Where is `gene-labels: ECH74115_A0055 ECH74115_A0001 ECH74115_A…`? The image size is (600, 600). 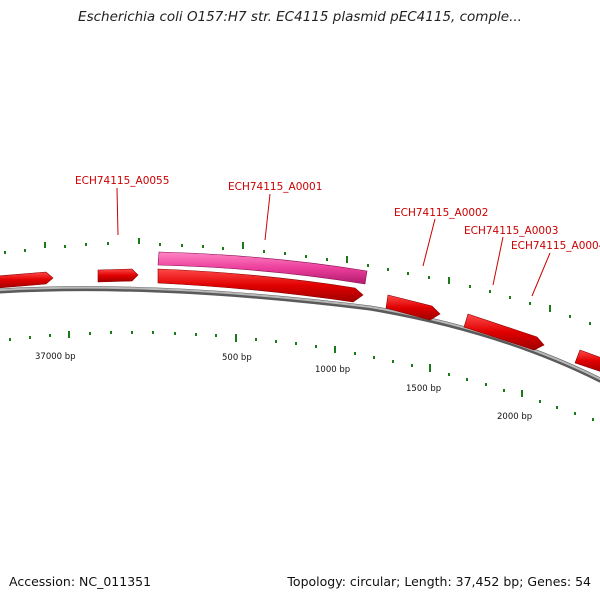 gene-labels: ECH74115_A0055 ECH74115_A0001 ECH74115_A… is located at coordinates (337, 213).